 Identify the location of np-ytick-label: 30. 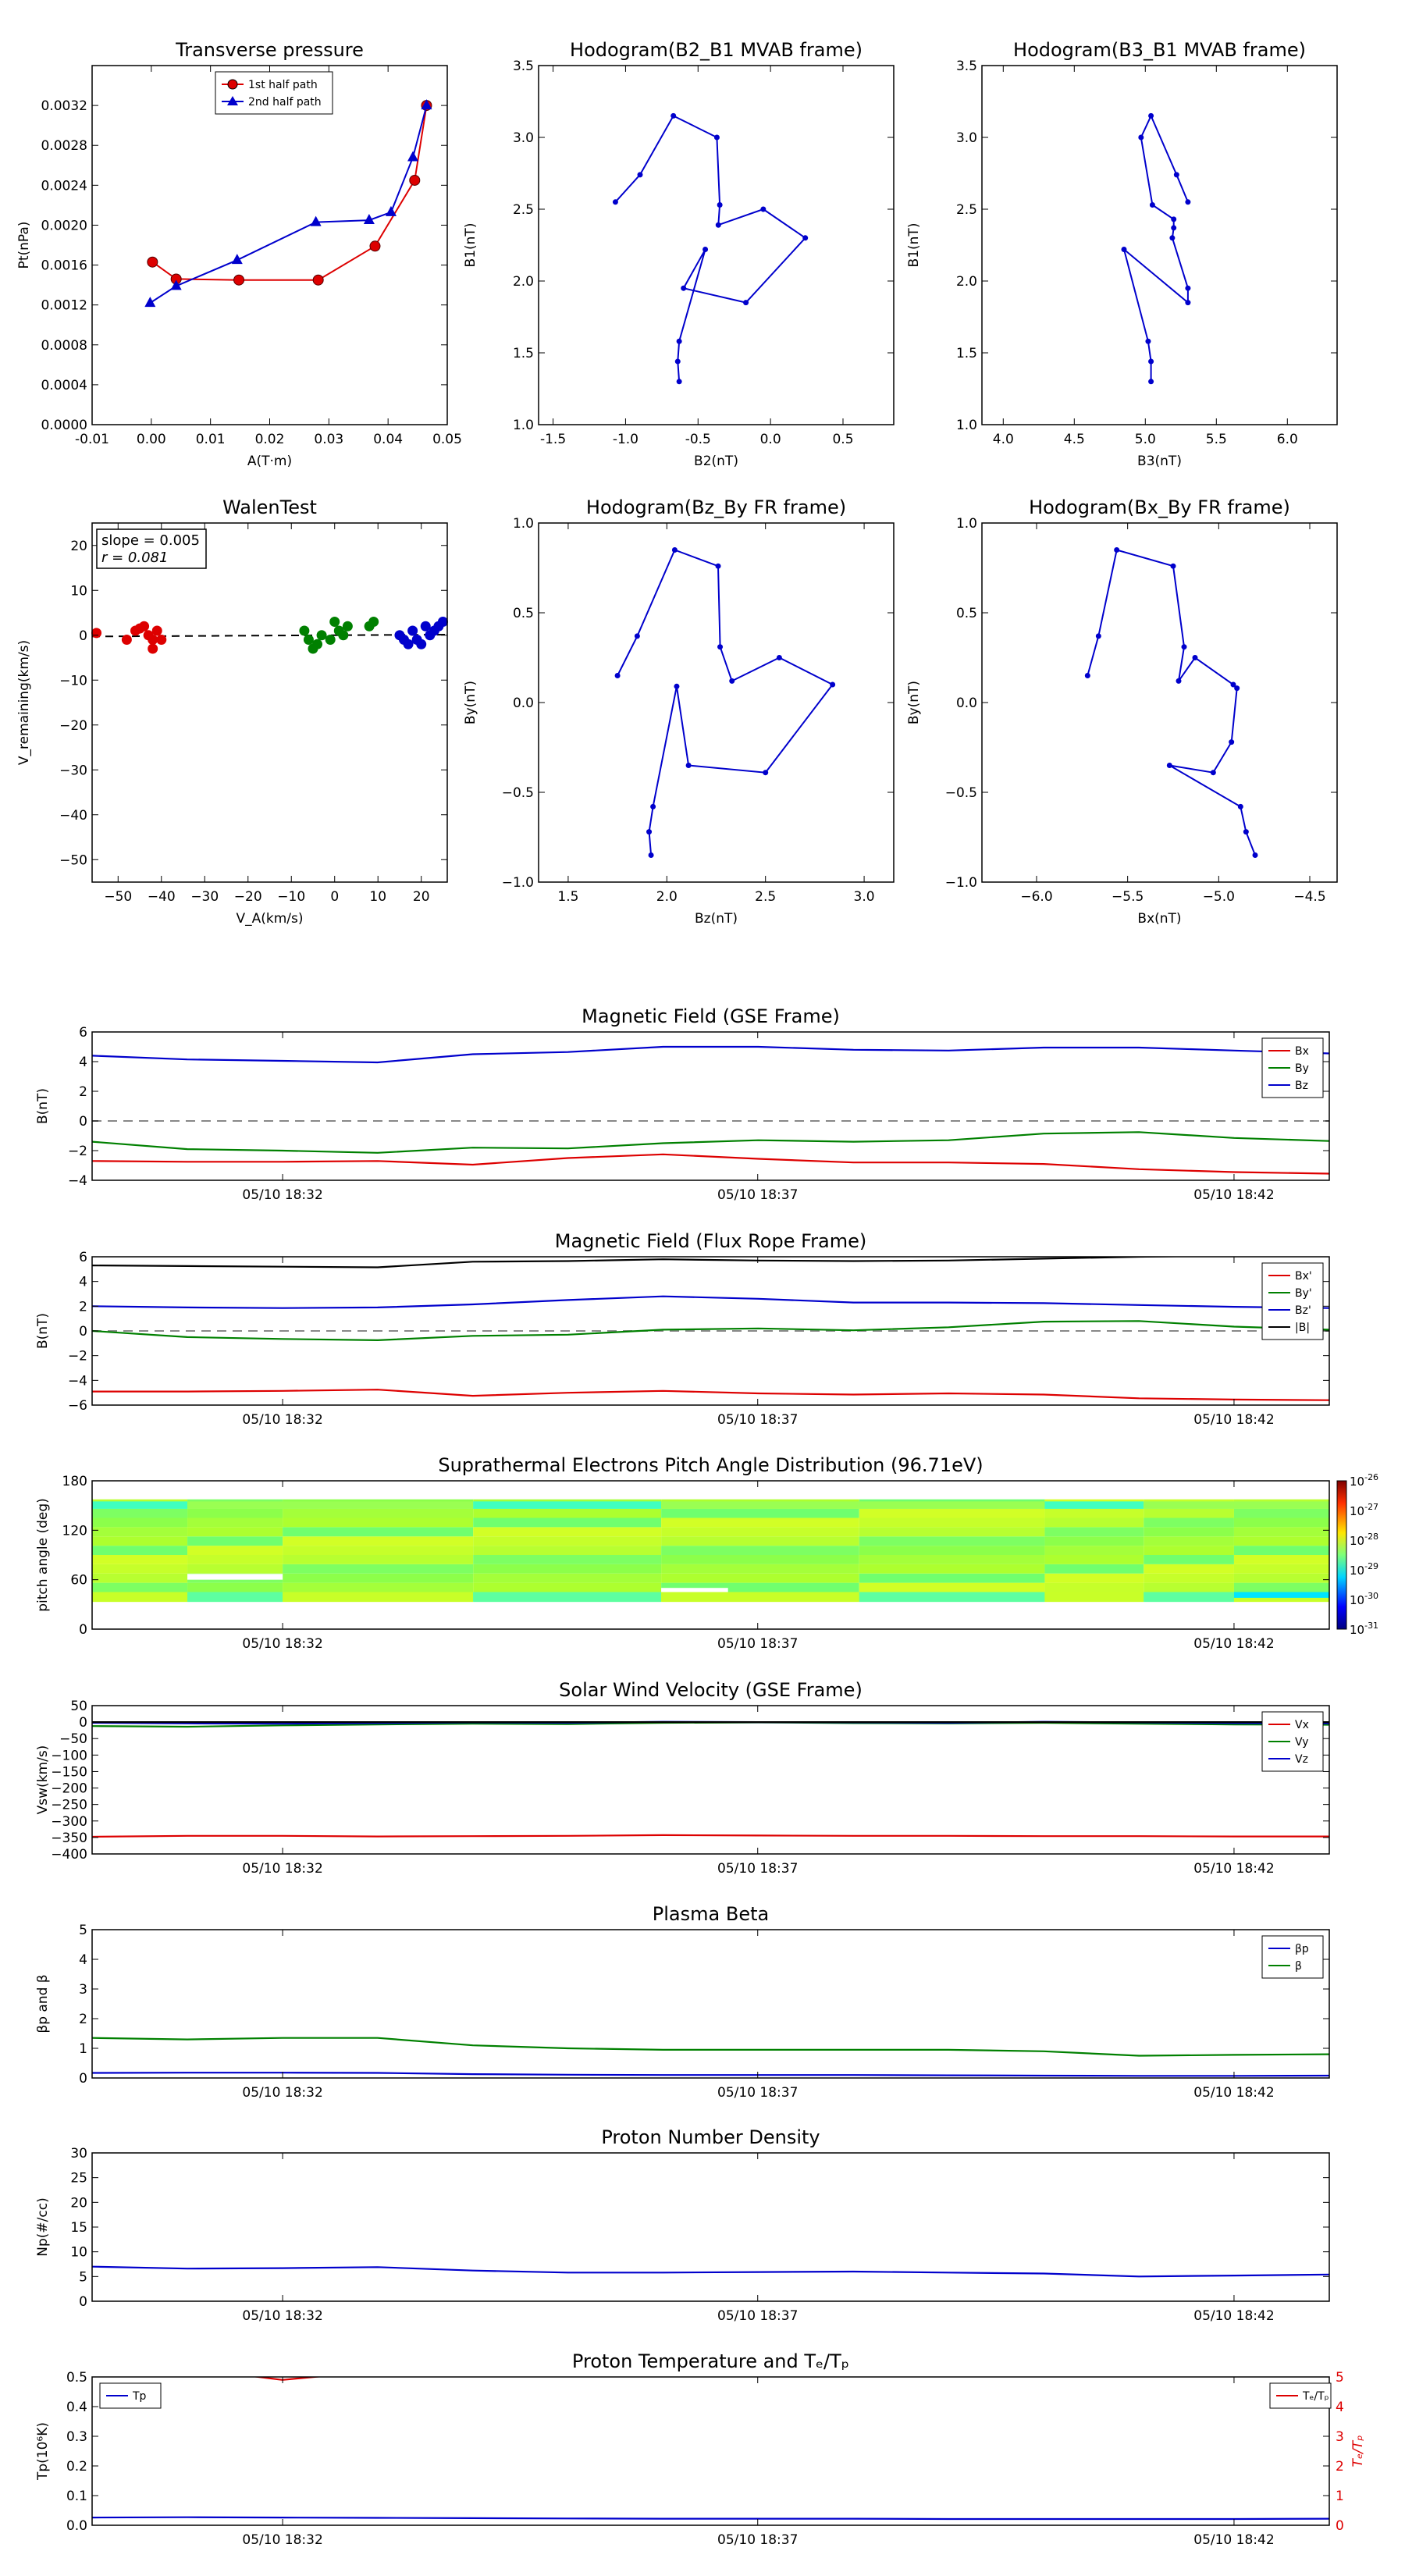
(78, 2153).